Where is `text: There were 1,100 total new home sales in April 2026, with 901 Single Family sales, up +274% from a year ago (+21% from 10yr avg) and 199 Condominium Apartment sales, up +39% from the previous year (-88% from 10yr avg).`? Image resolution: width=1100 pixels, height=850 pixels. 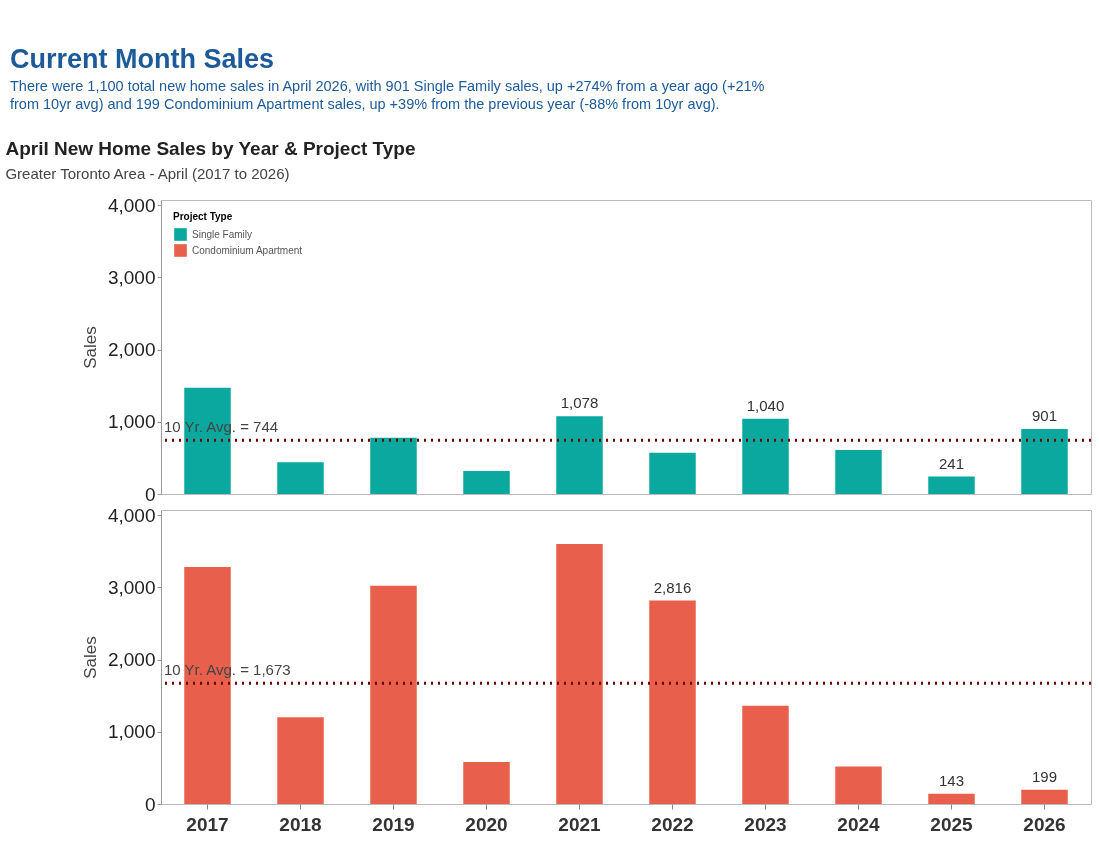 text: There were 1,100 total new home sales in April 2026, with 901 Single Family sales, up +274% from a year ago (+21% from 10yr avg) and 199 Condominium Apartment sales, up +39% from the previous year (-88% from 10yr avg). is located at coordinates (388, 95).